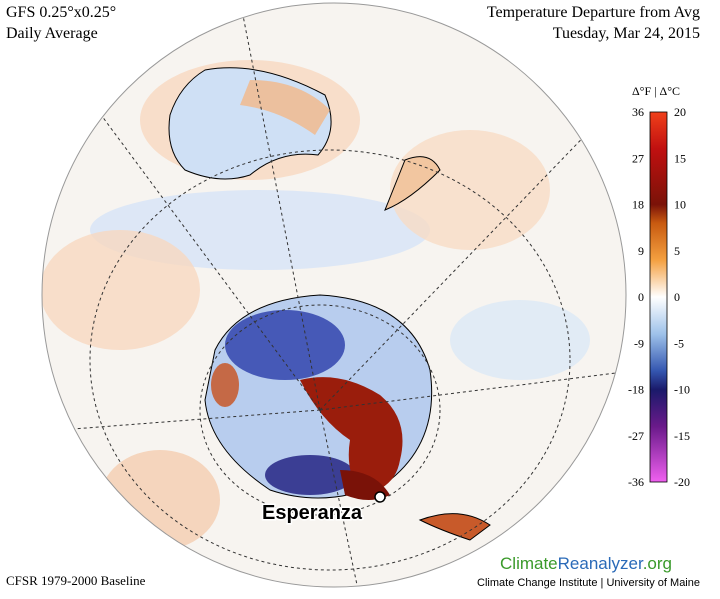 The width and height of the screenshot is (720, 599). Describe the element at coordinates (76, 580) in the screenshot. I see `baseline: CFSR 1979-2000 Baseline` at that location.